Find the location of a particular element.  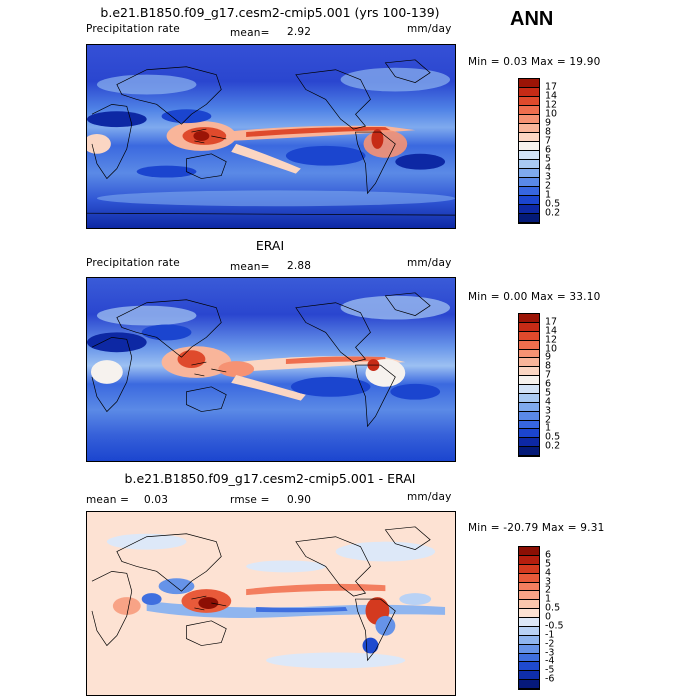

panel-2-erai-precip-map is located at coordinates (271, 369).